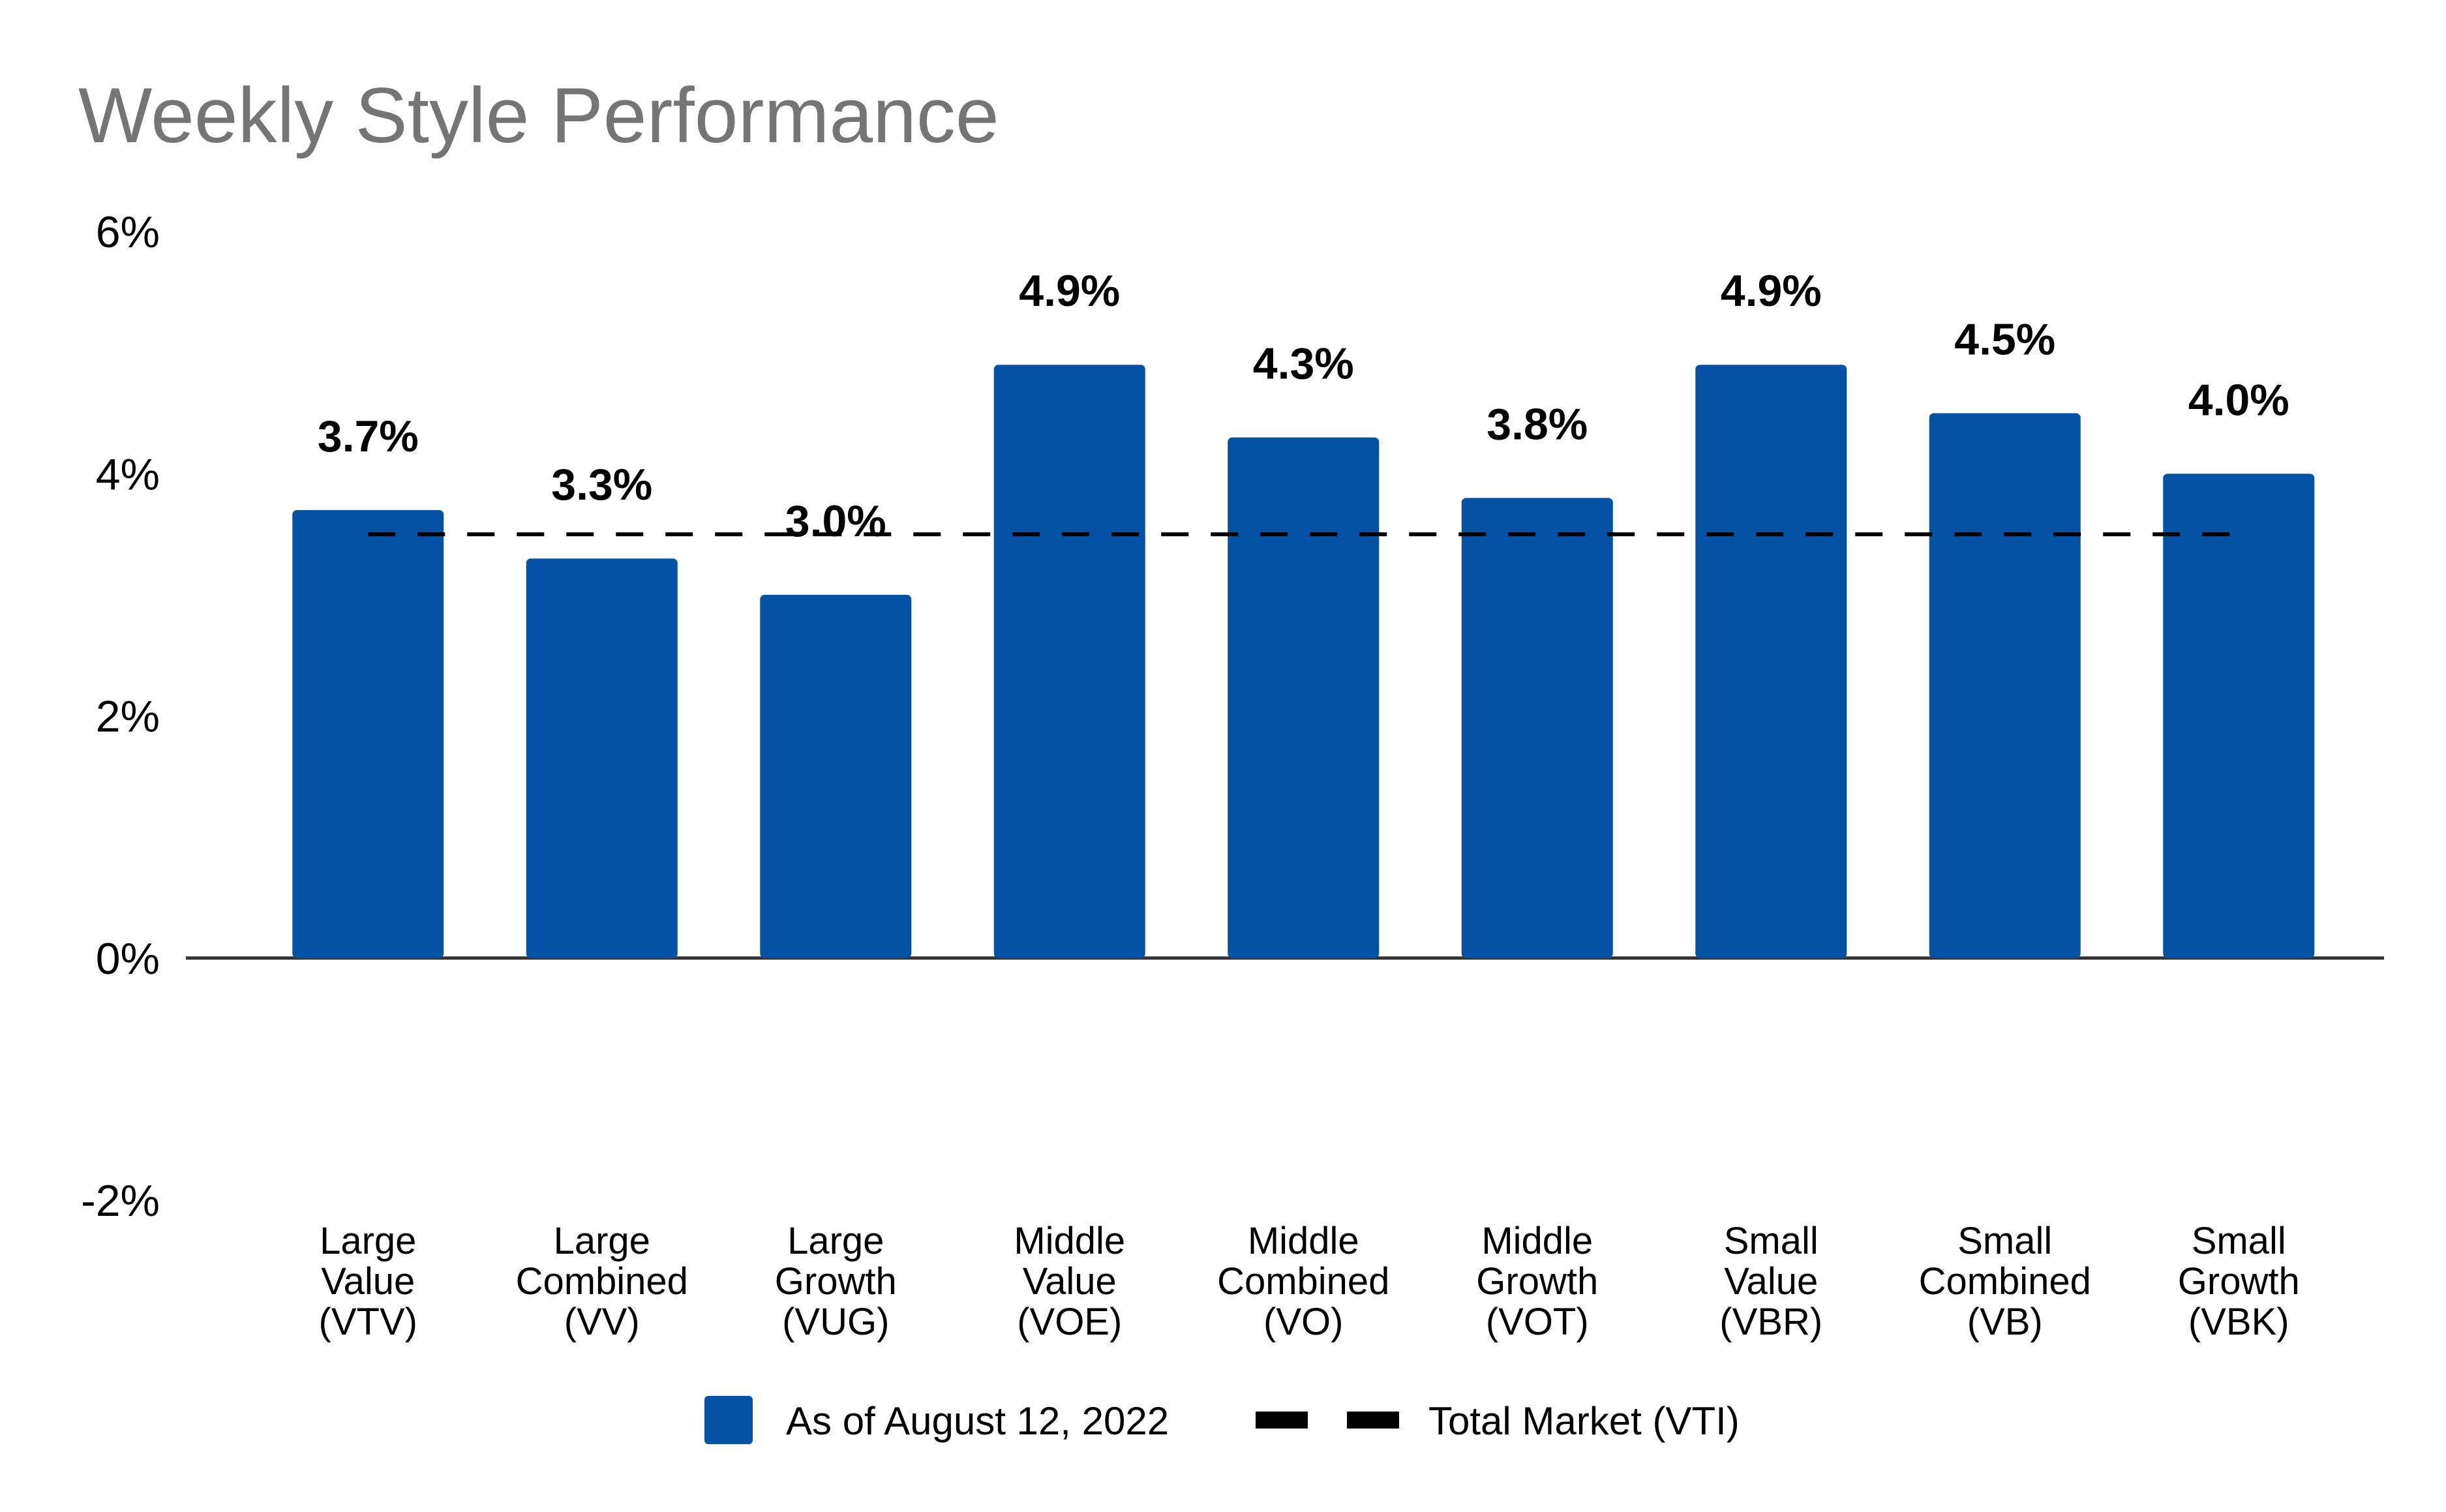  I want to click on bar-value-label: 3.0%, so click(835, 521).